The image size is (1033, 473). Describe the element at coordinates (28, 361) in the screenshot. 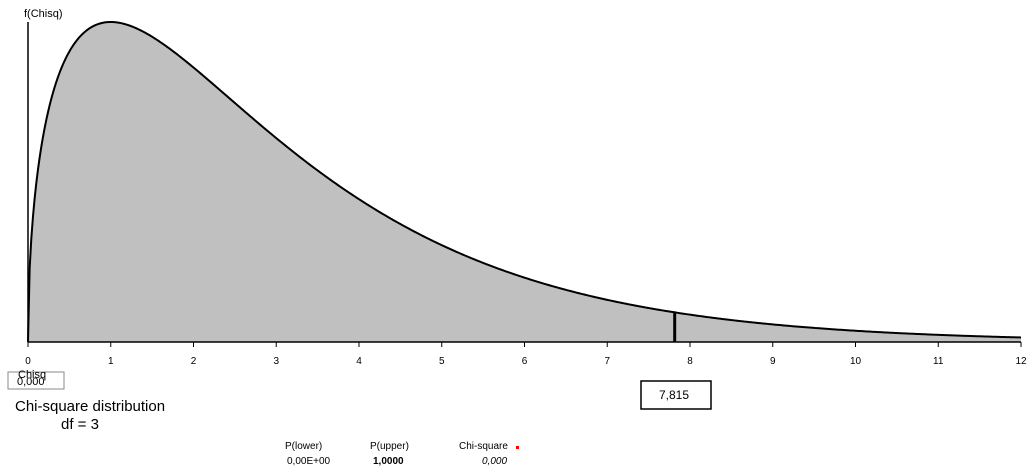

I see `x-tick-label: 0` at that location.